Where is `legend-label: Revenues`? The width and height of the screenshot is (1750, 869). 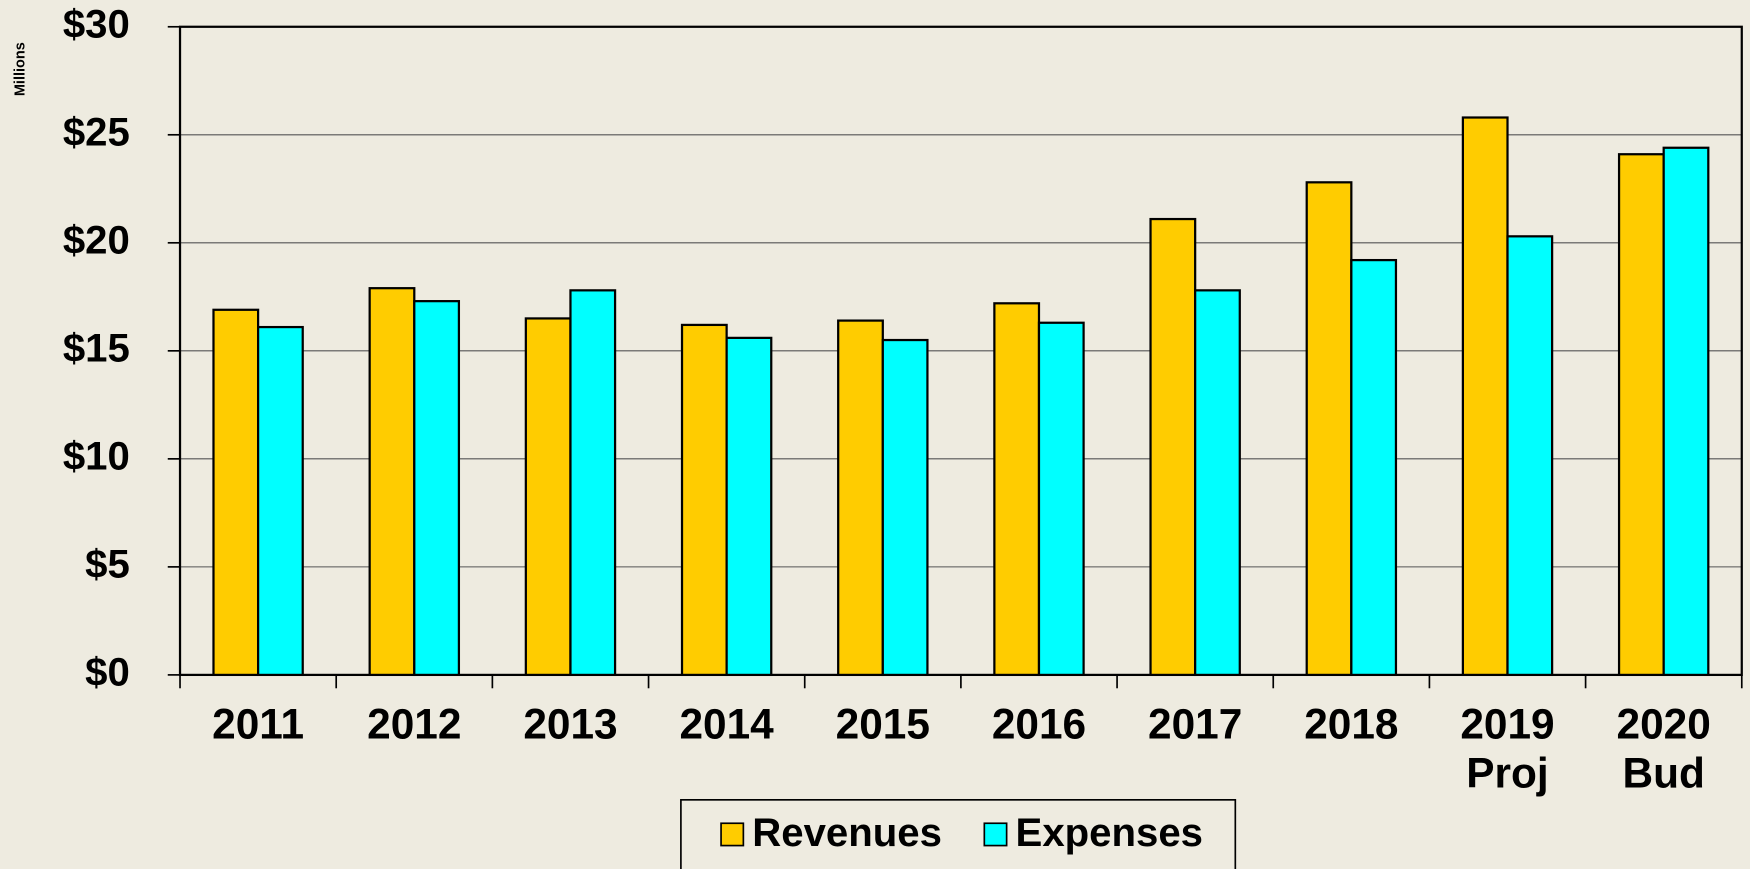 legend-label: Revenues is located at coordinates (847, 832).